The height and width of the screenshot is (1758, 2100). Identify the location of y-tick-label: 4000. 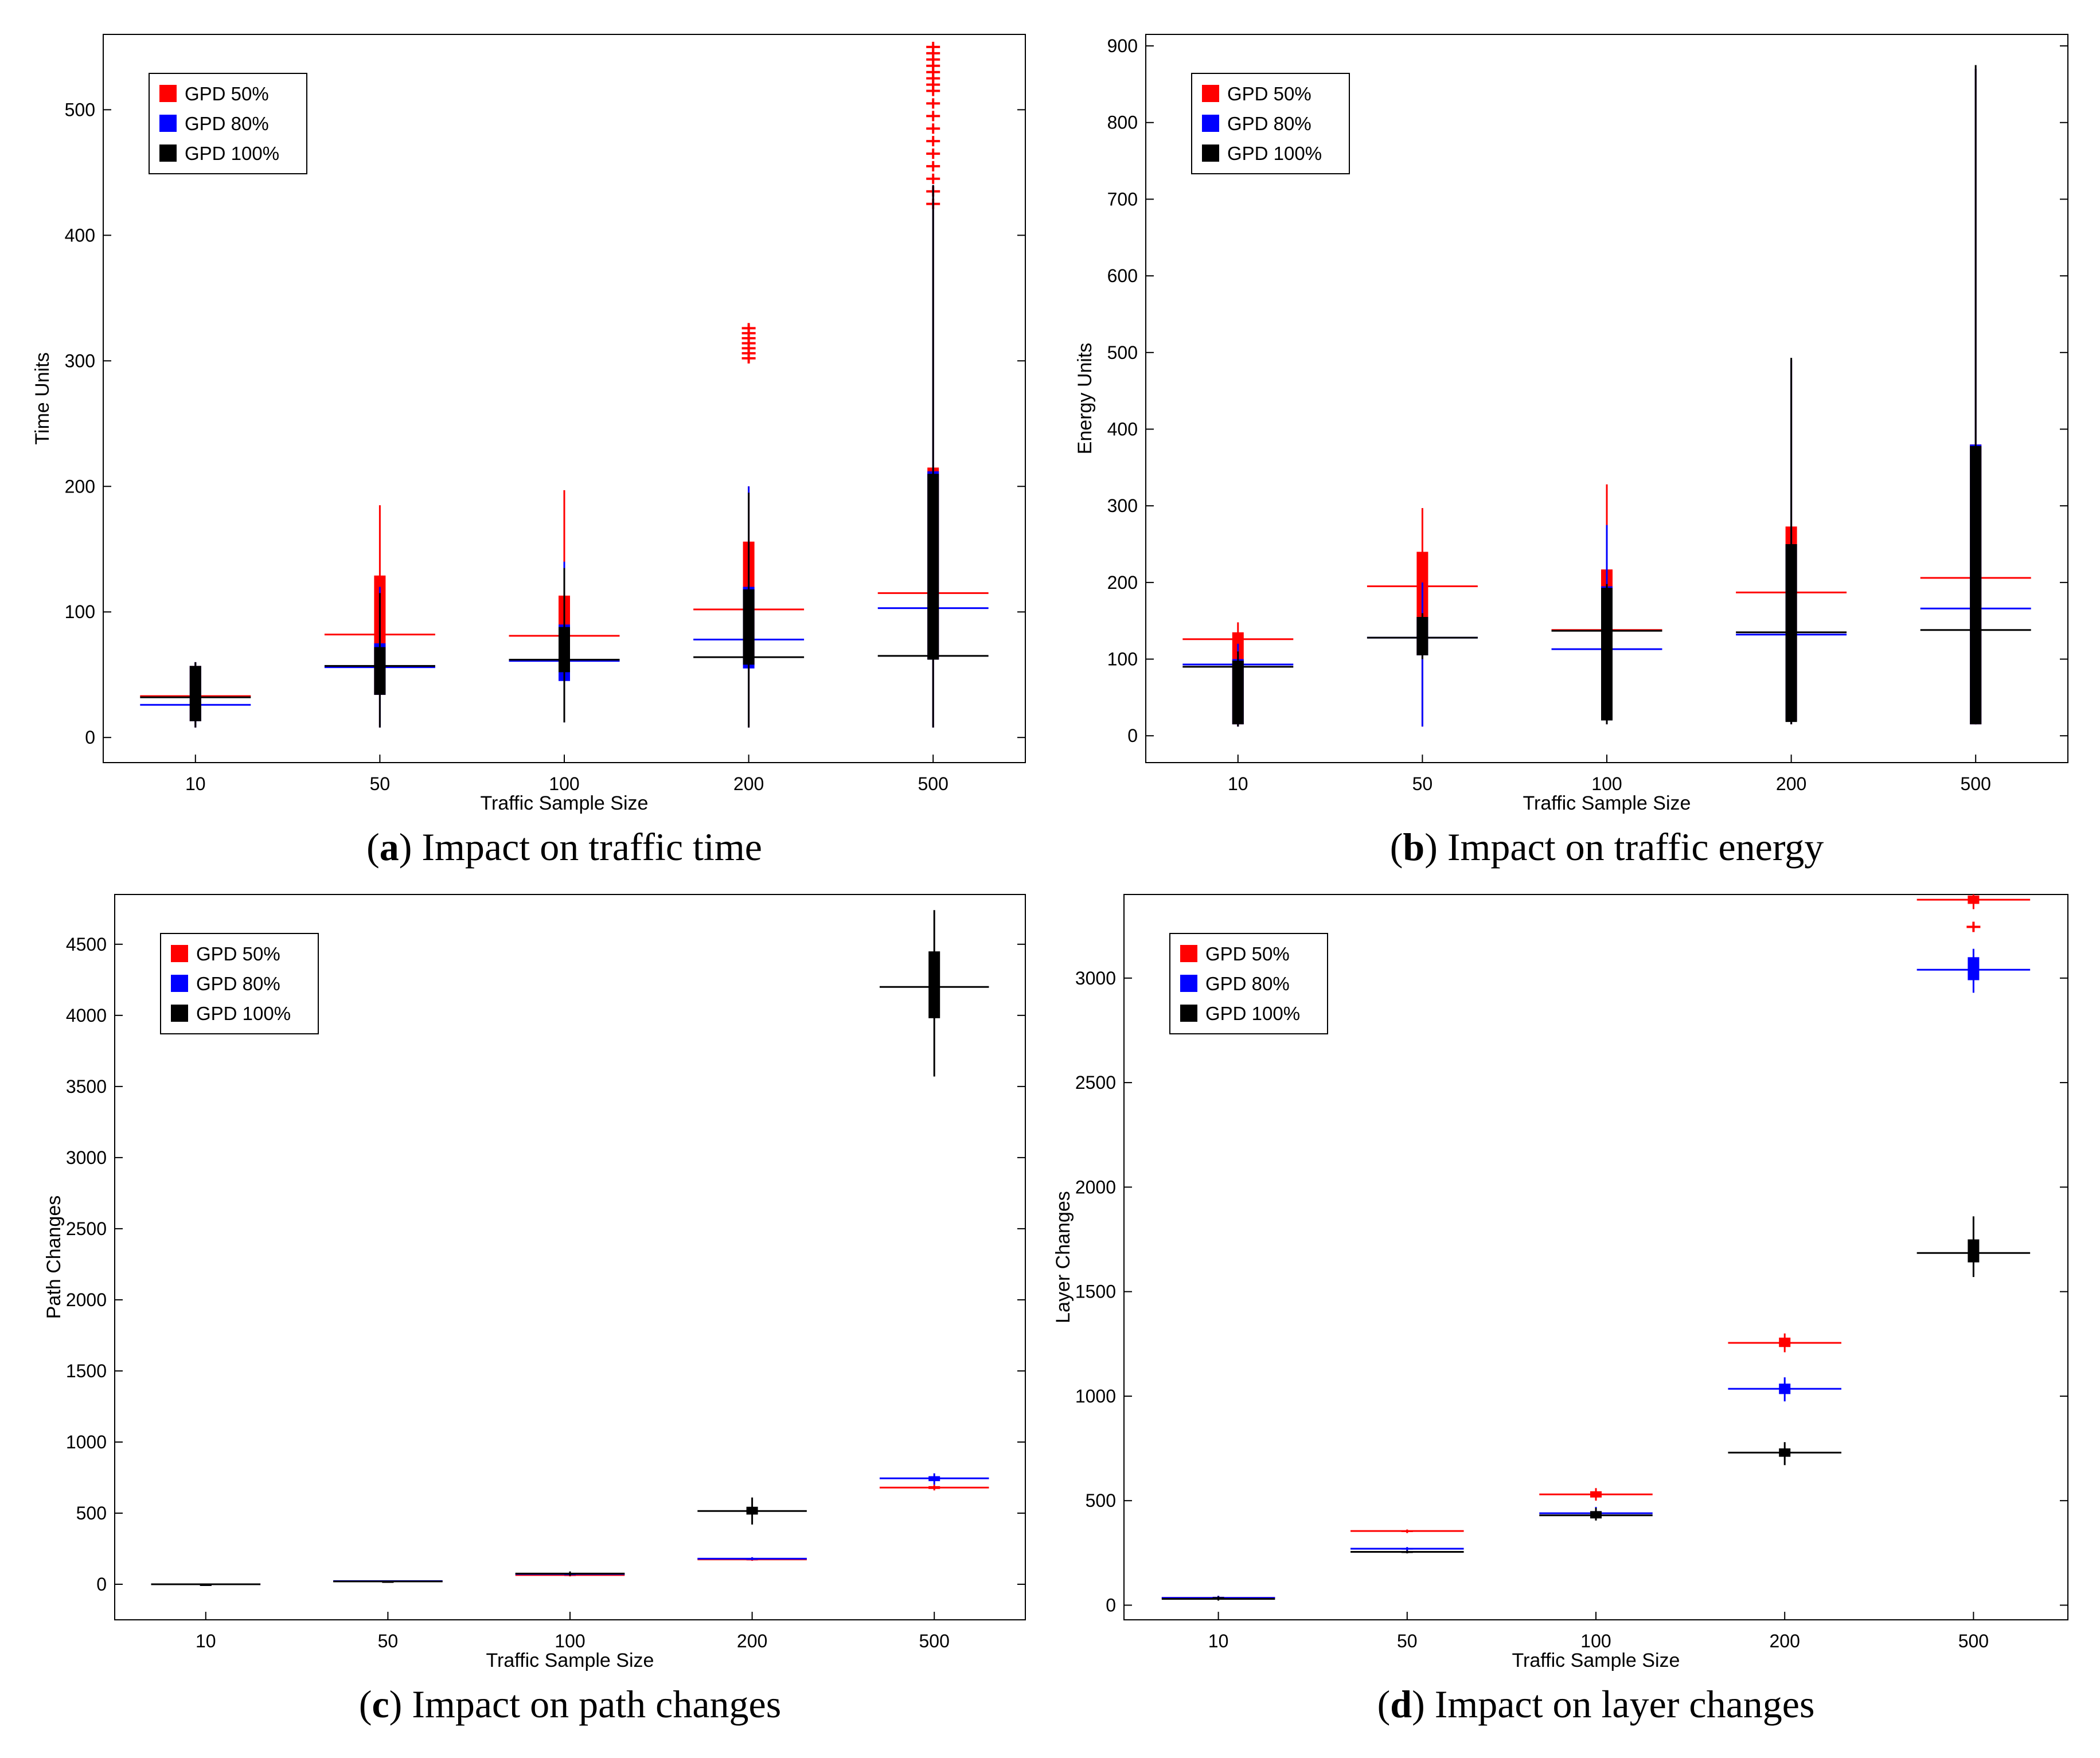
(86, 1015).